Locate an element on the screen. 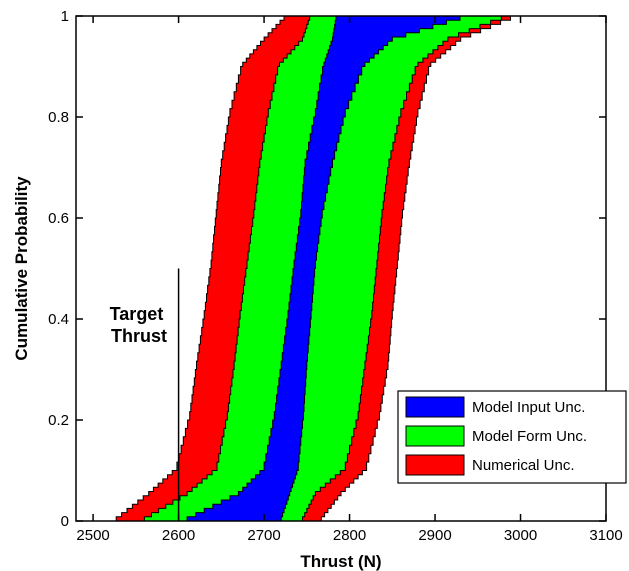  legend-label: Model Form Unc. is located at coordinates (529, 436).